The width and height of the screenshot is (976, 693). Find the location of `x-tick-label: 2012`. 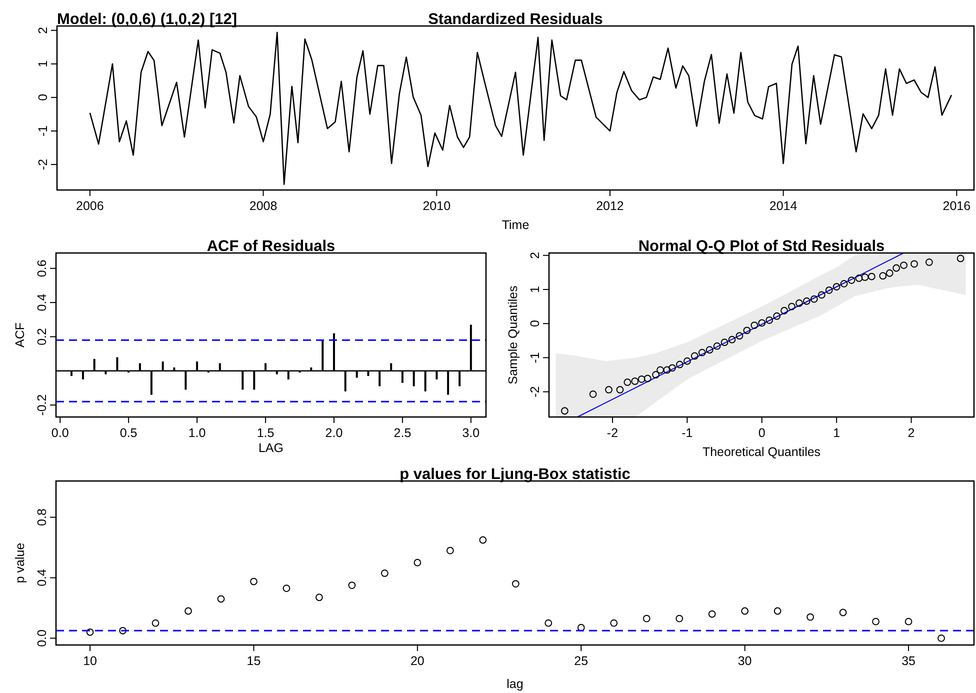

x-tick-label: 2012 is located at coordinates (610, 206).